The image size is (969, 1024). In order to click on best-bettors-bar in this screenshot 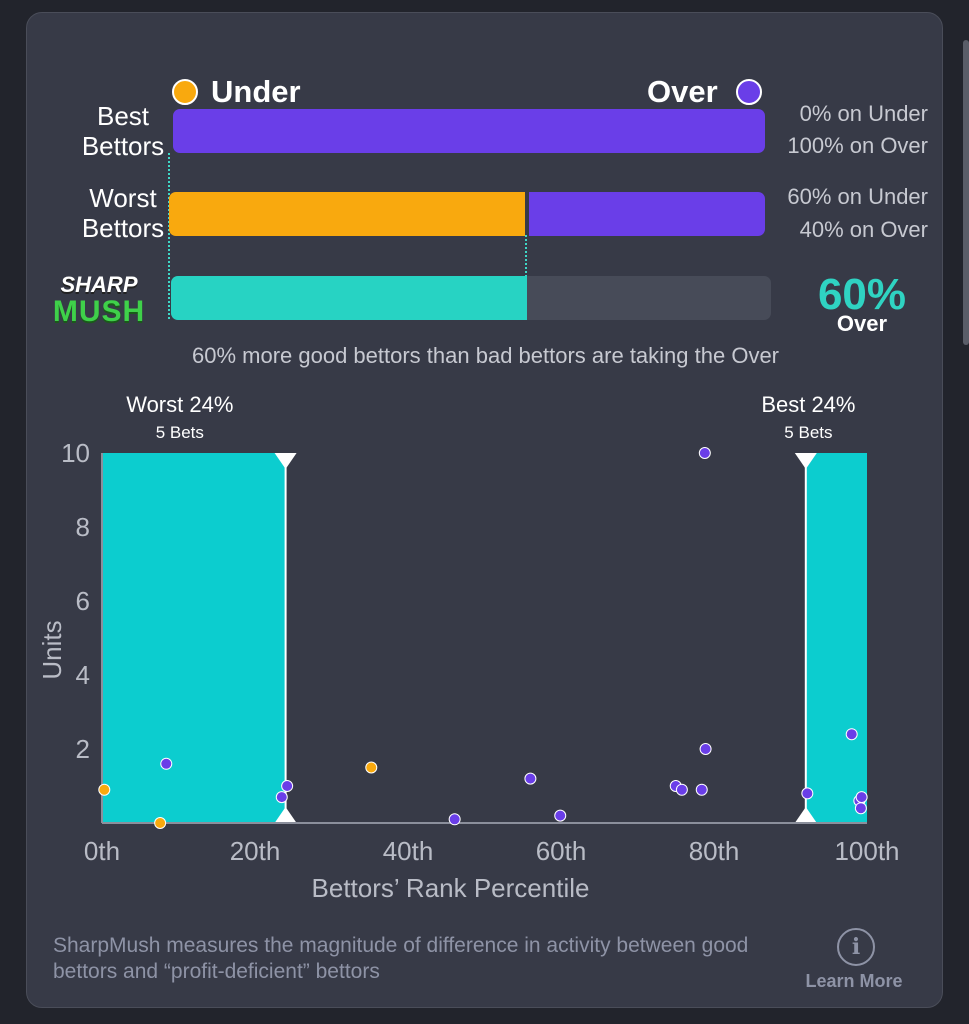, I will do `click(469, 131)`.